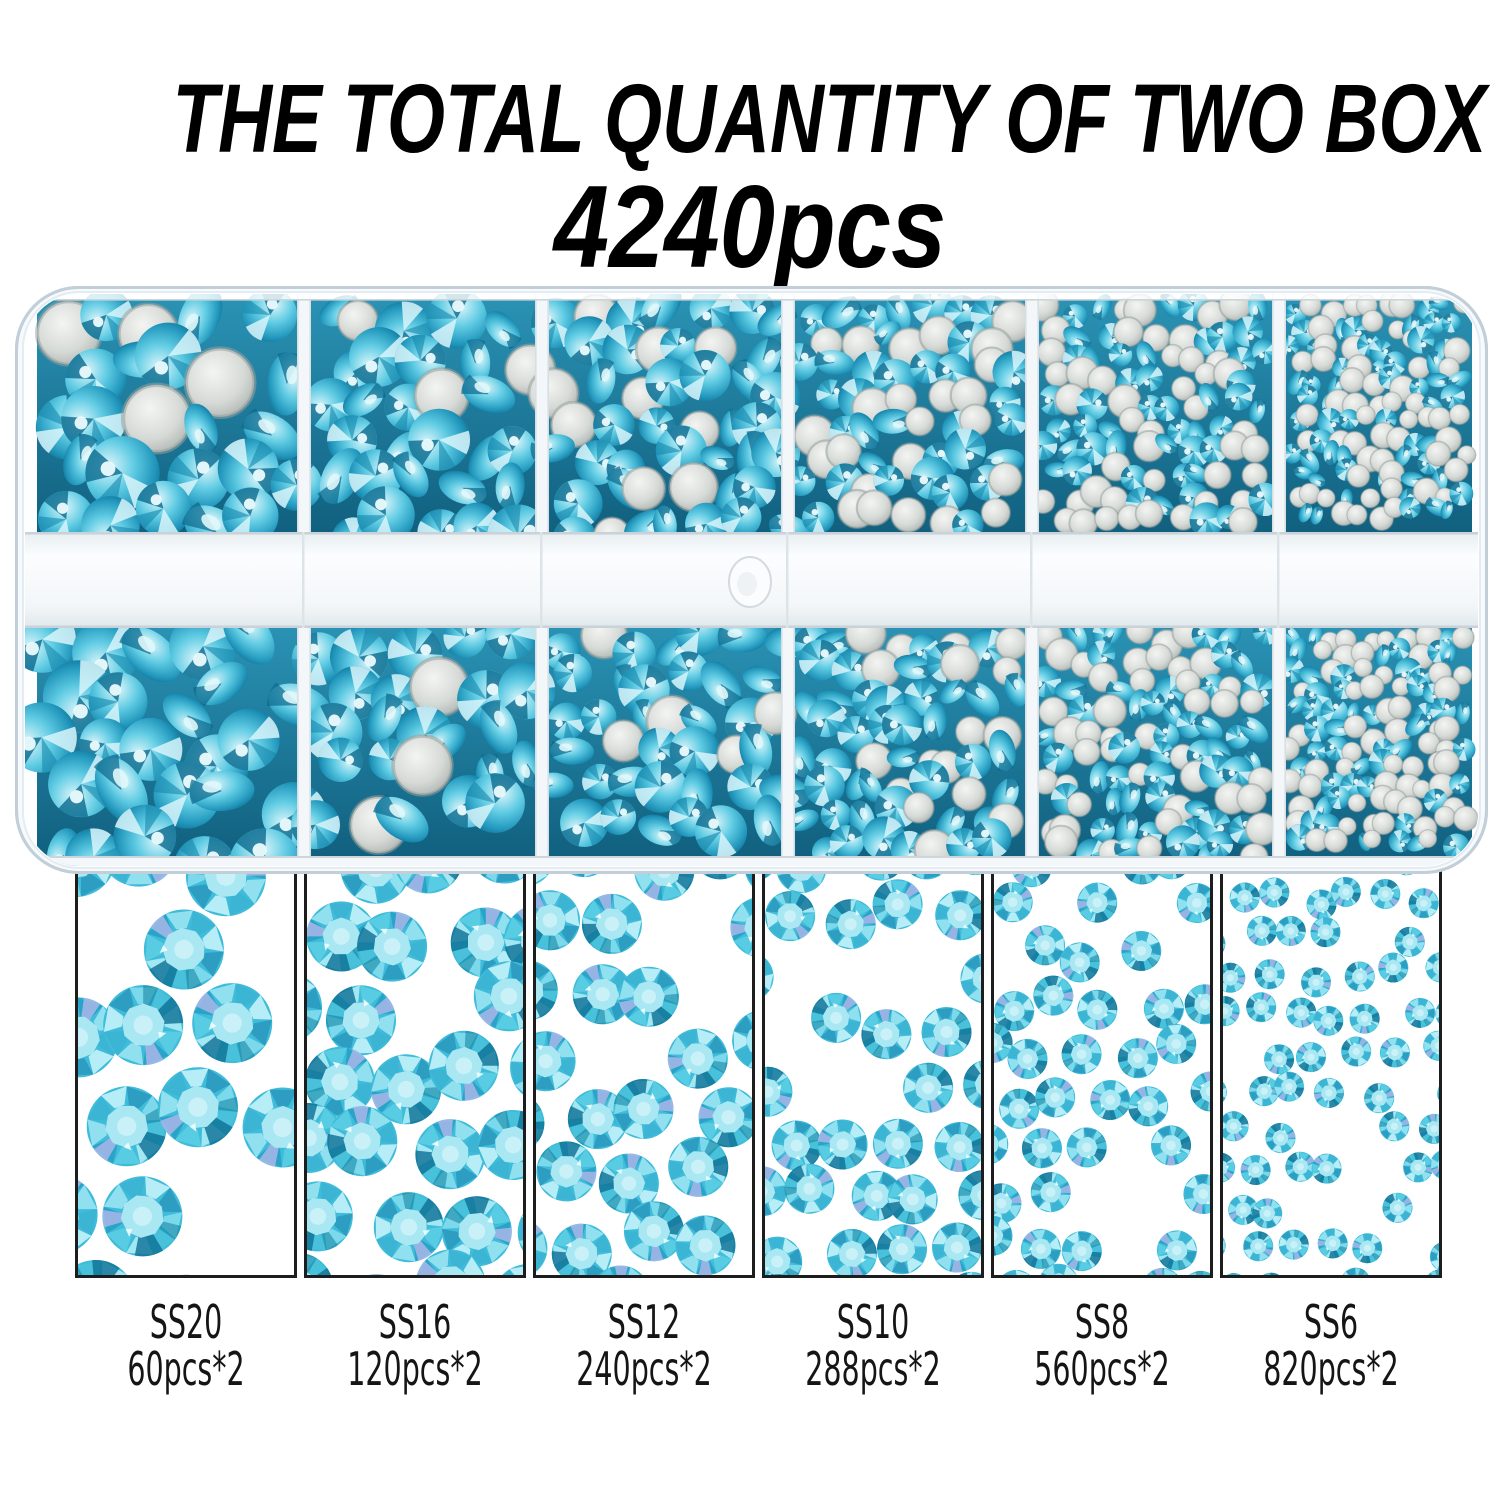  I want to click on title-heading: THE TOTAL QUANTITY OF TWO BOX, so click(829, 118).